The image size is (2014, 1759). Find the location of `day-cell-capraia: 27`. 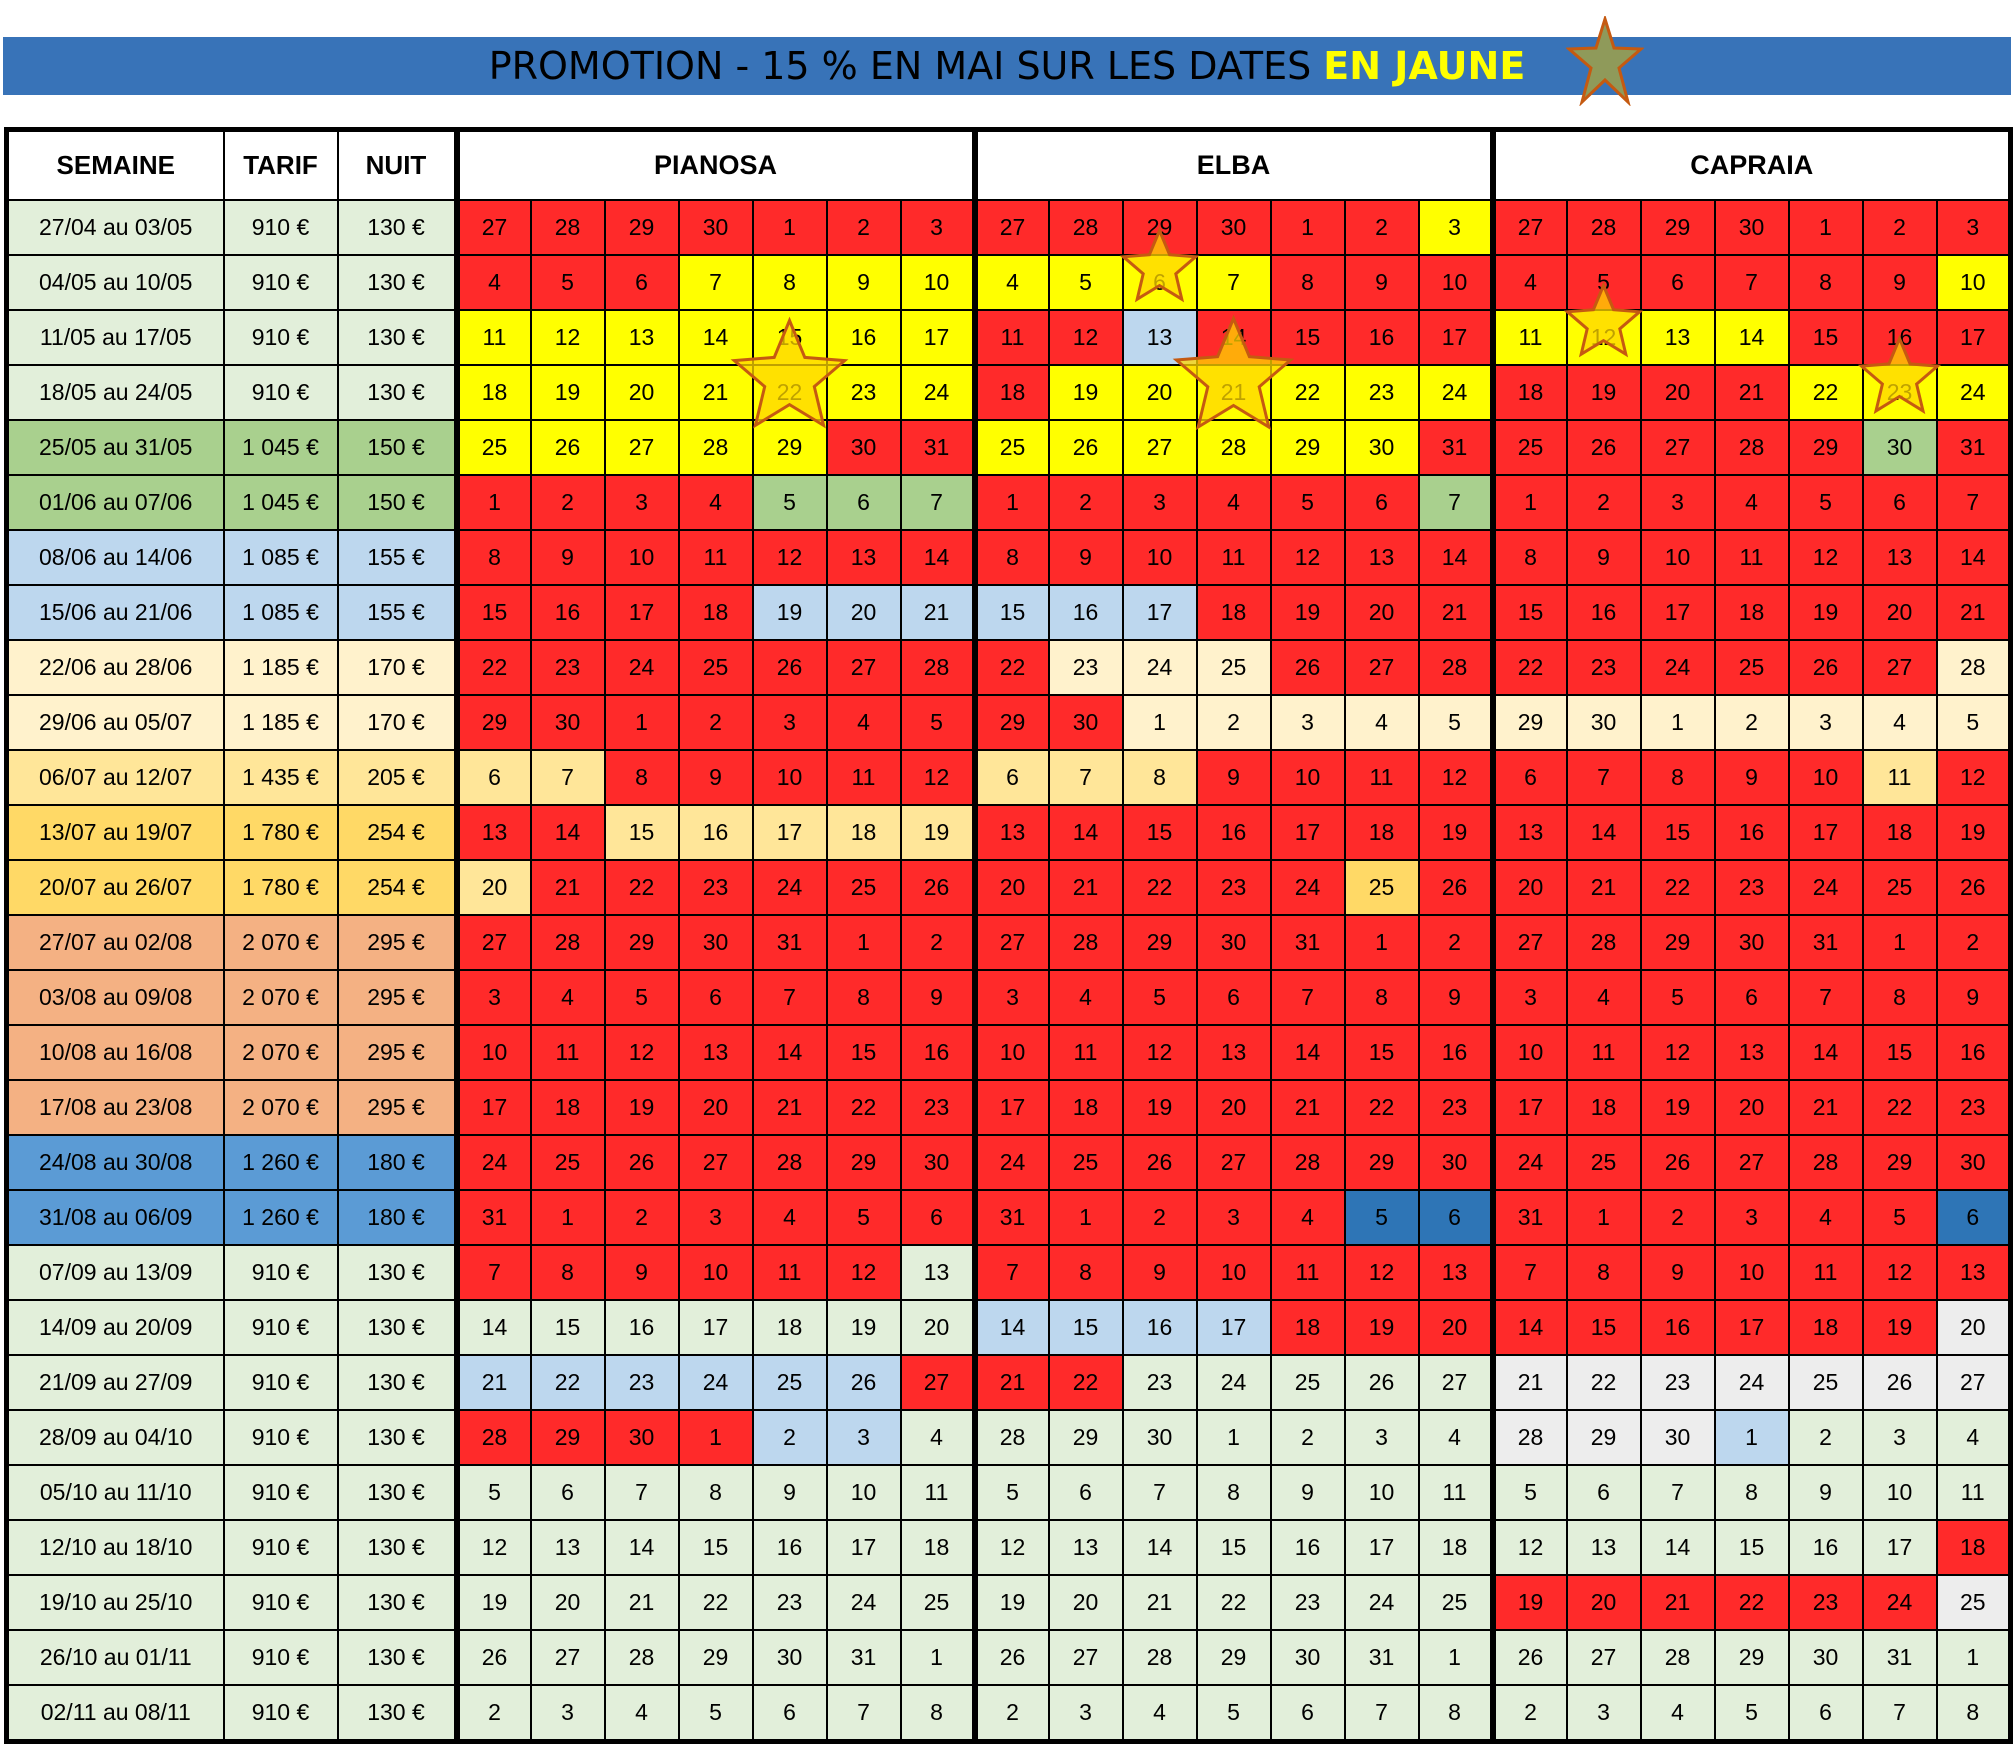

day-cell-capraia: 27 is located at coordinates (1973, 1382).